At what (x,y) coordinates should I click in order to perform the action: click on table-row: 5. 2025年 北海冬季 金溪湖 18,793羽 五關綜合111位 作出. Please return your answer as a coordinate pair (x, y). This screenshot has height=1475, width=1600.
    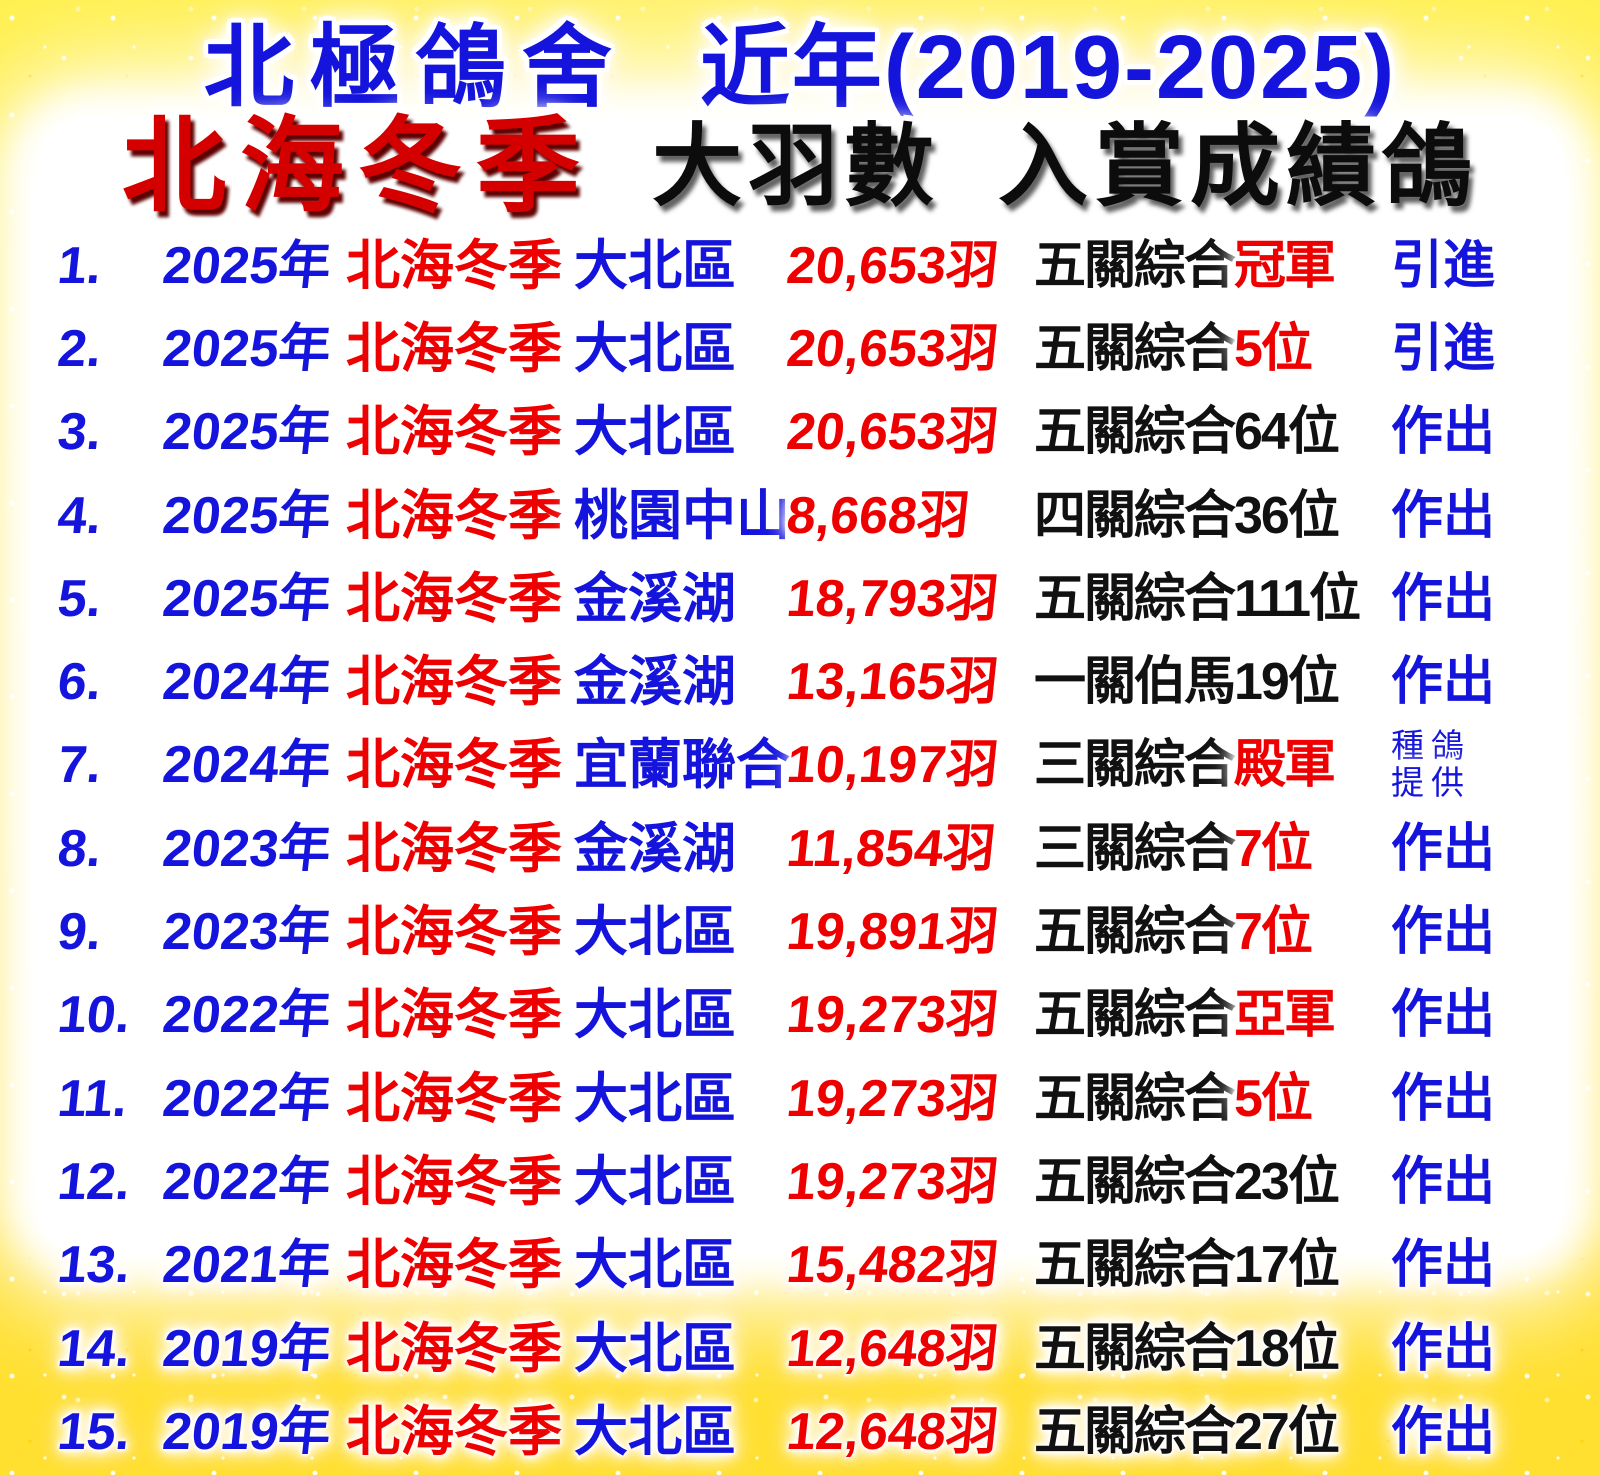
    Looking at the image, I should click on (800, 598).